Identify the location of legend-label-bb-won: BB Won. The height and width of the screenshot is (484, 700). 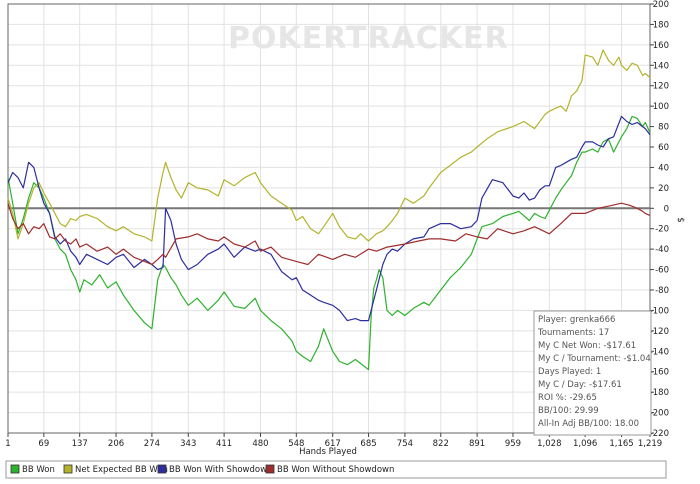
(38, 470).